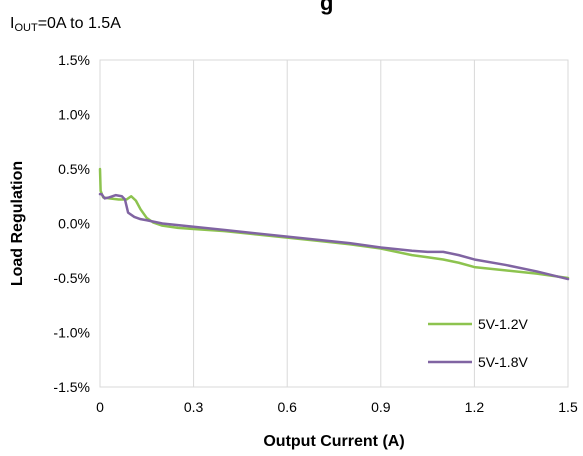  I want to click on chart-subtitle: IOUT=0A to 1.5A, so click(65, 24).